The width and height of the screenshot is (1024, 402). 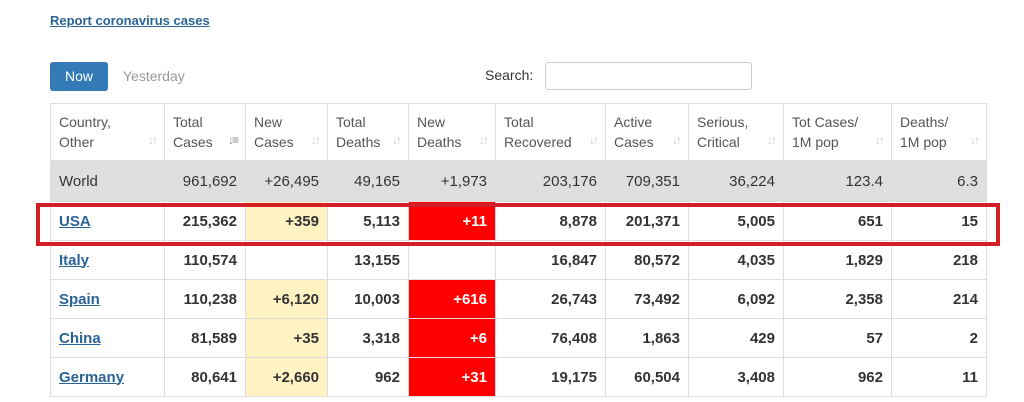 I want to click on country-link: USA, so click(x=75, y=221).